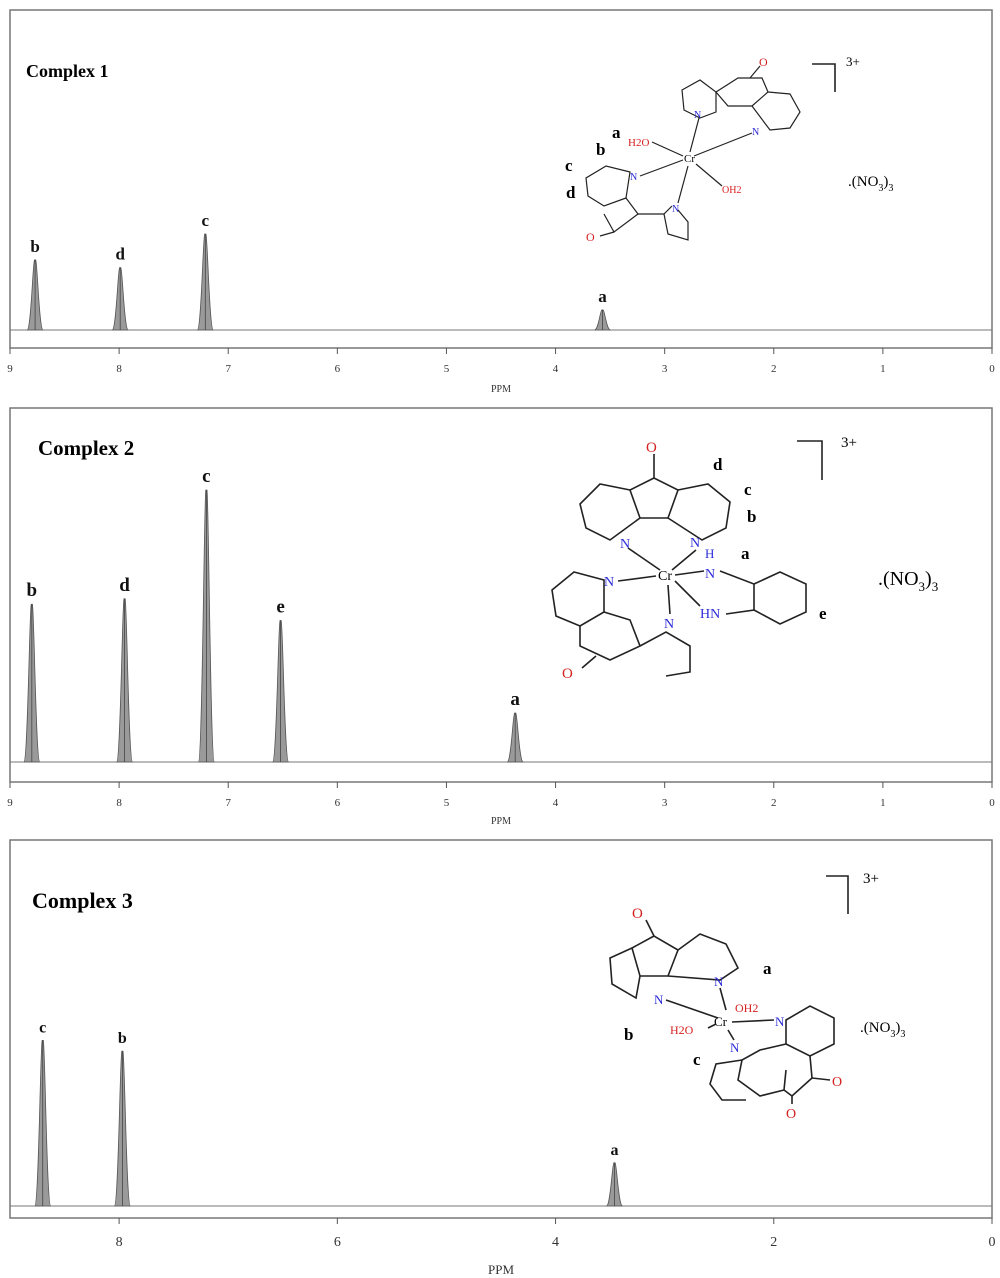 The image size is (1000, 1278). I want to click on water-ligand-1: OH2, so click(746, 1008).